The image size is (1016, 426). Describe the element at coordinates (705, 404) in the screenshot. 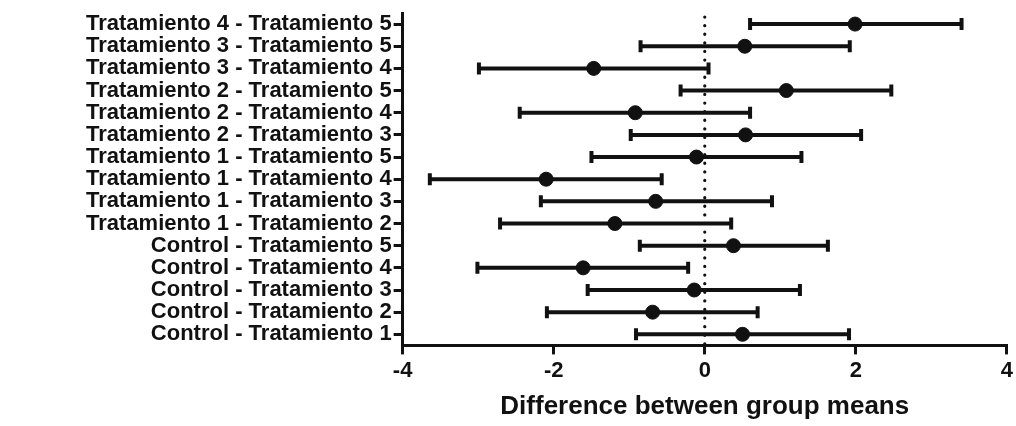

I see `x-axis-title: Difference between group means` at that location.